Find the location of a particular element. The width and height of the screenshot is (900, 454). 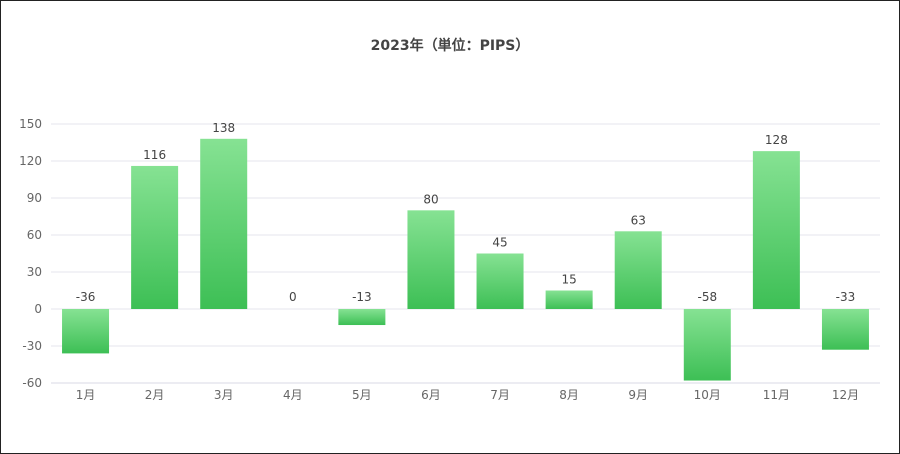

data-label: 138 is located at coordinates (223, 128).